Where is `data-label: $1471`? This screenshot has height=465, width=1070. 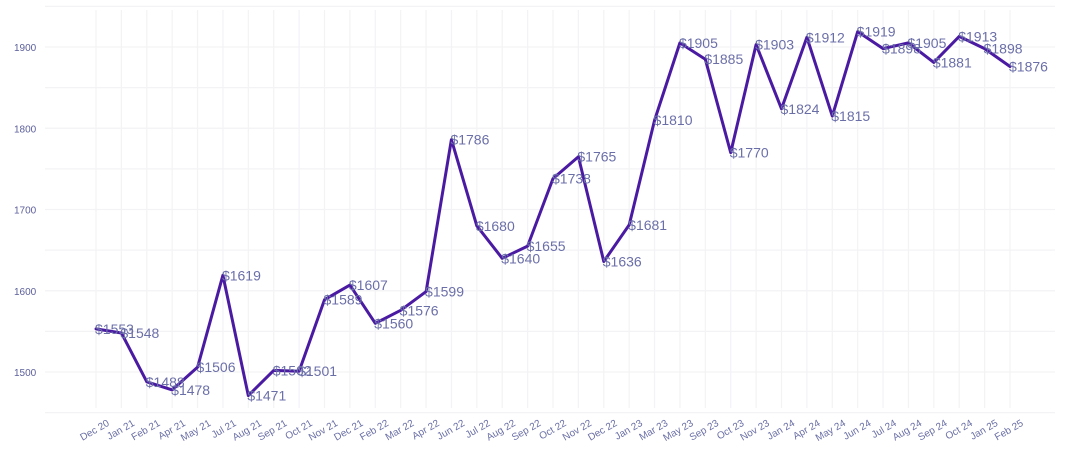
data-label: $1471 is located at coordinates (266, 396).